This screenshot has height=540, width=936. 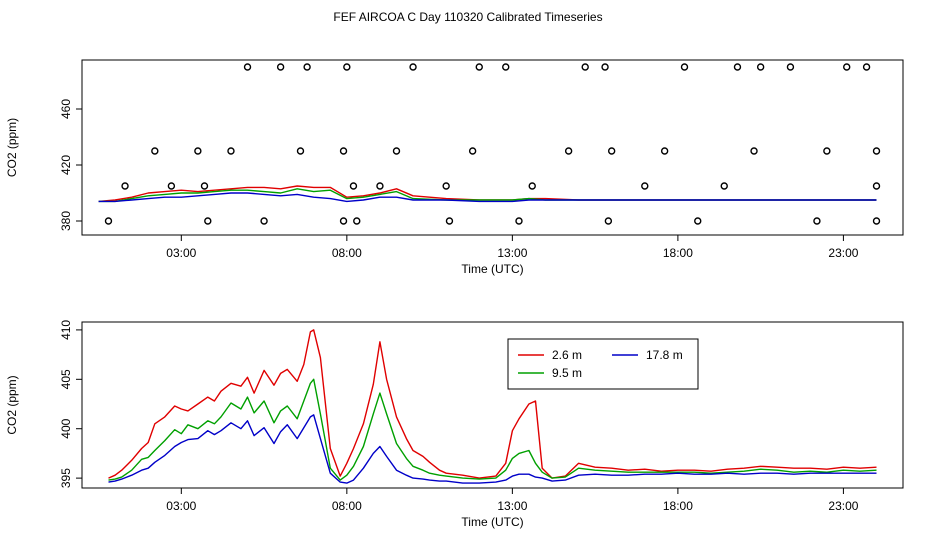 What do you see at coordinates (66, 478) in the screenshot?
I see `y-tick-label: 395` at bounding box center [66, 478].